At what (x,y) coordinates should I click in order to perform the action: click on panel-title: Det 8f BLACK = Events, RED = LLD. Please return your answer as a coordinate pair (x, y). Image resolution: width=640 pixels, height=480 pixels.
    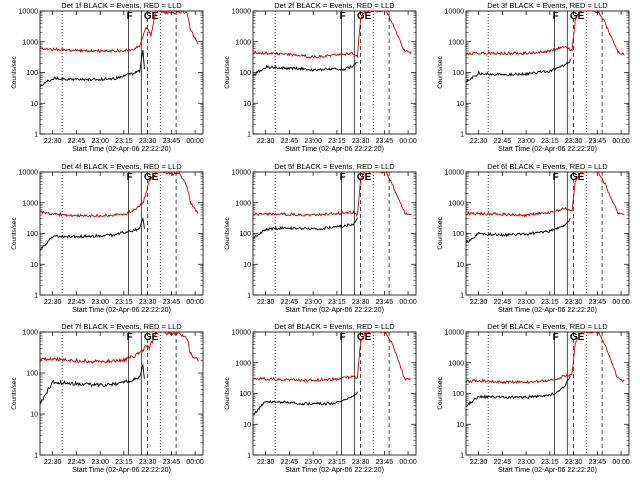
    Looking at the image, I should click on (334, 326).